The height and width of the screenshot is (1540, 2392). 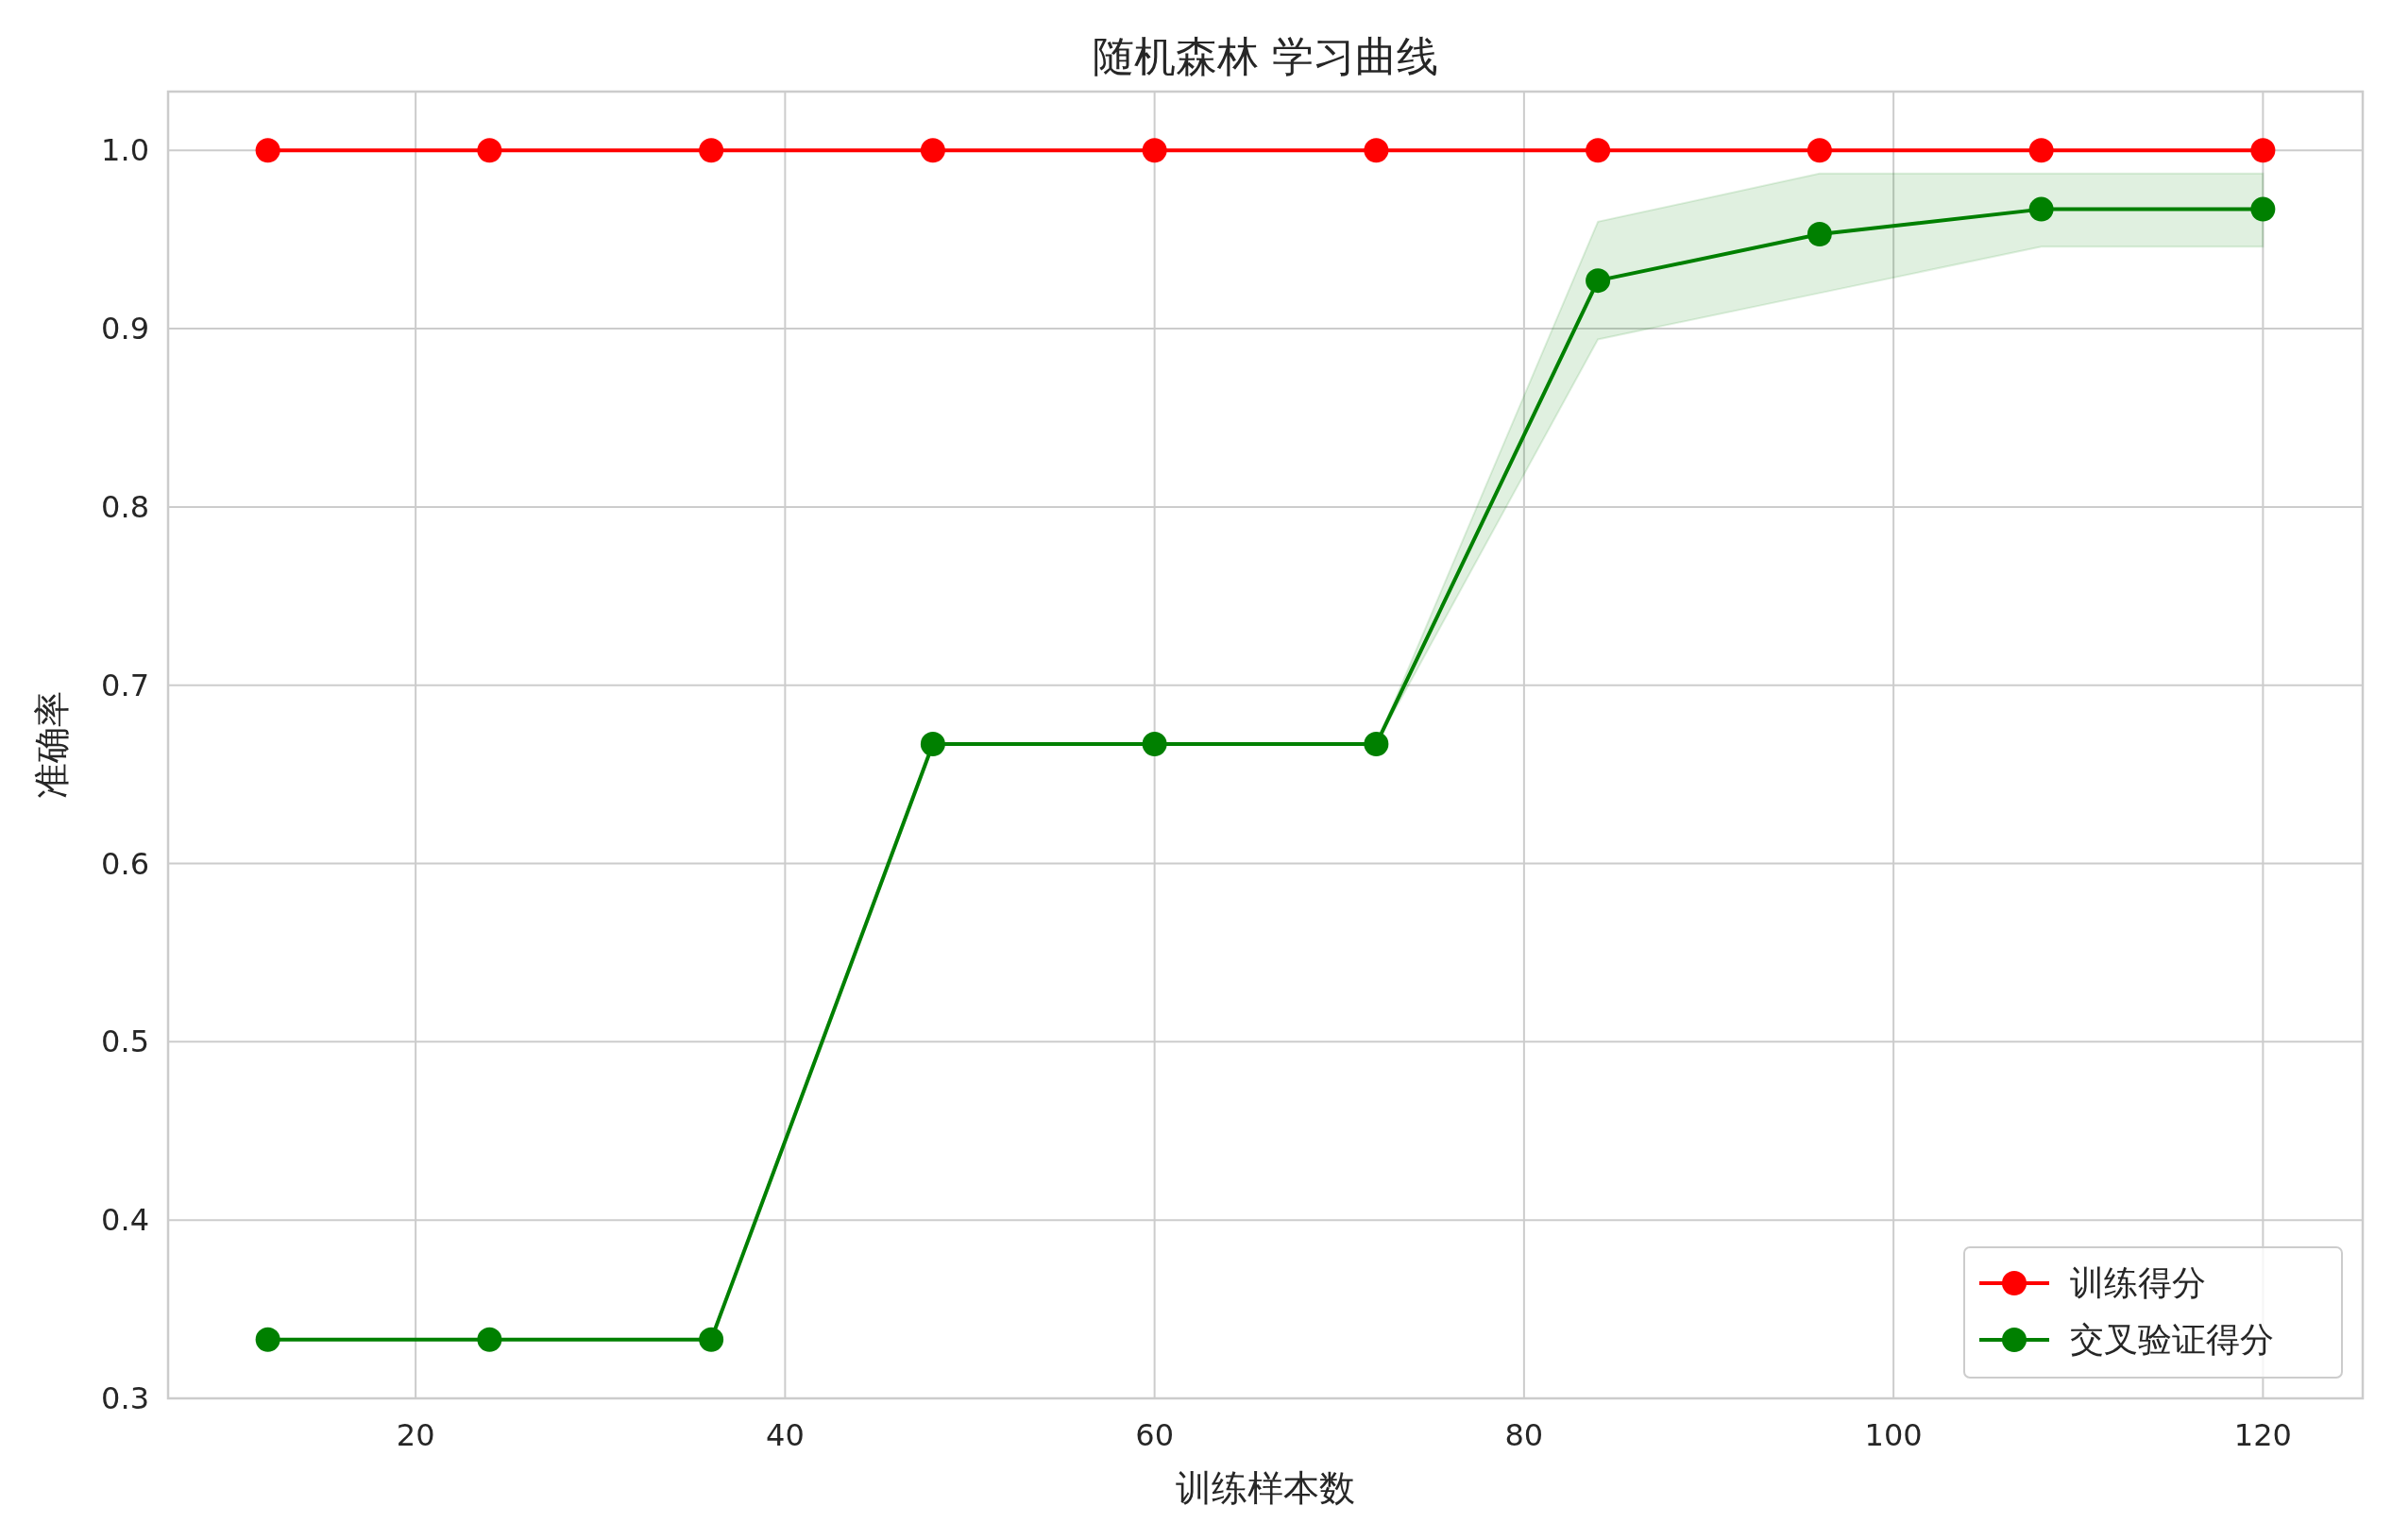 What do you see at coordinates (125, 506) in the screenshot?
I see `y-tick-label: 0.8` at bounding box center [125, 506].